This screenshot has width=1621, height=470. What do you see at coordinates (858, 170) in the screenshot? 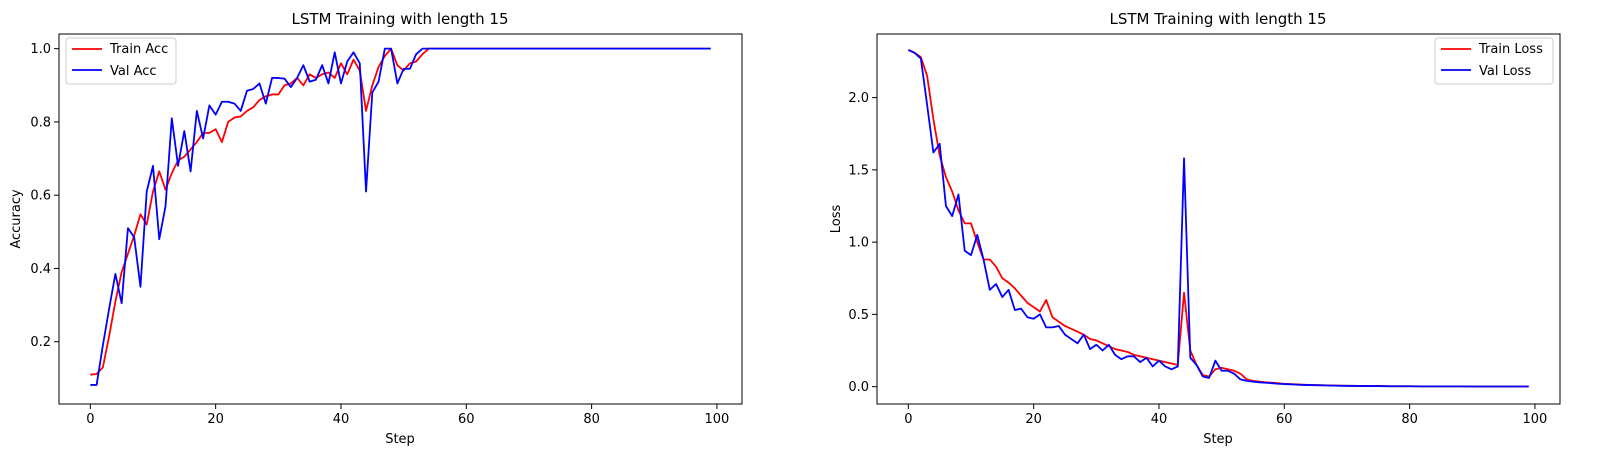
I see `y-tick-label: 1.5` at bounding box center [858, 170].